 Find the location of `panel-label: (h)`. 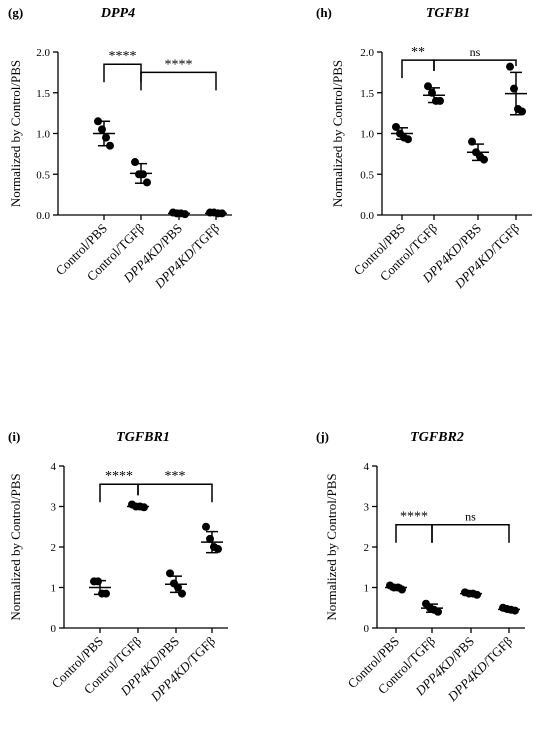

panel-label: (h) is located at coordinates (324, 12).